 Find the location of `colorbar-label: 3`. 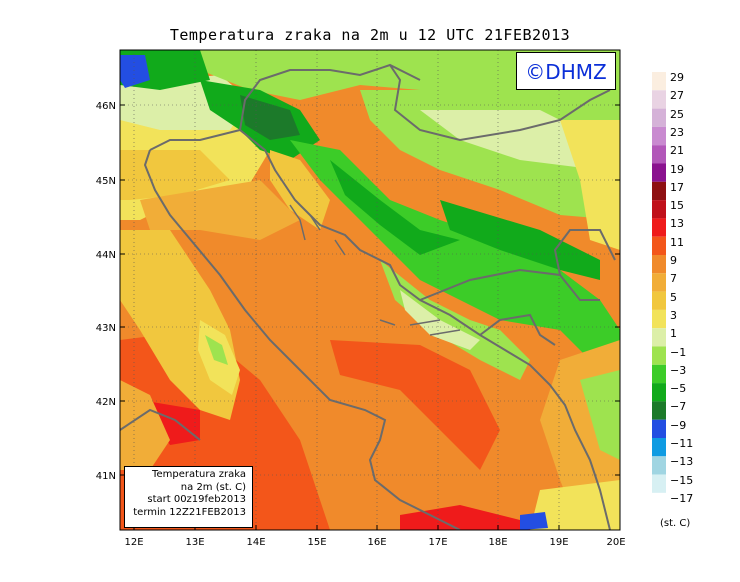

colorbar-label: 3 is located at coordinates (673, 315).